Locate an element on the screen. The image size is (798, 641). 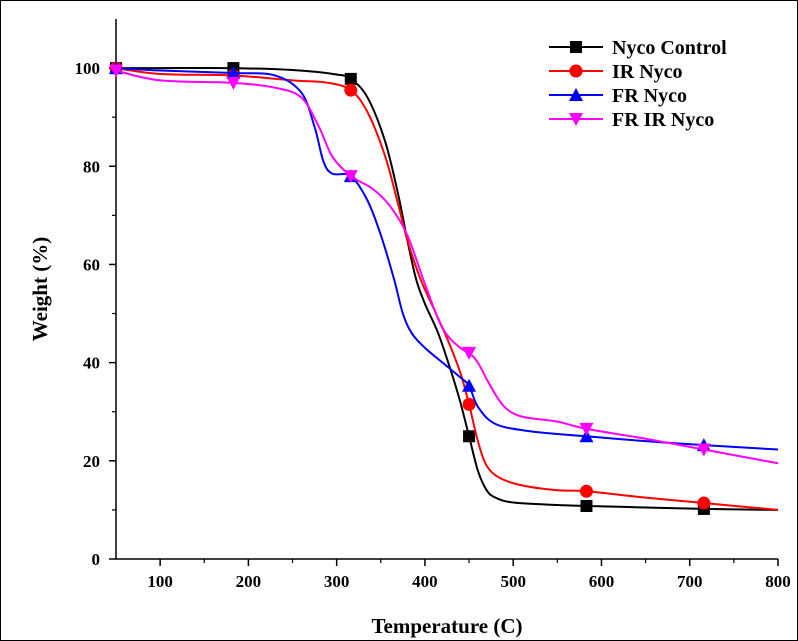
y-tick-label: 100 is located at coordinates (88, 68).